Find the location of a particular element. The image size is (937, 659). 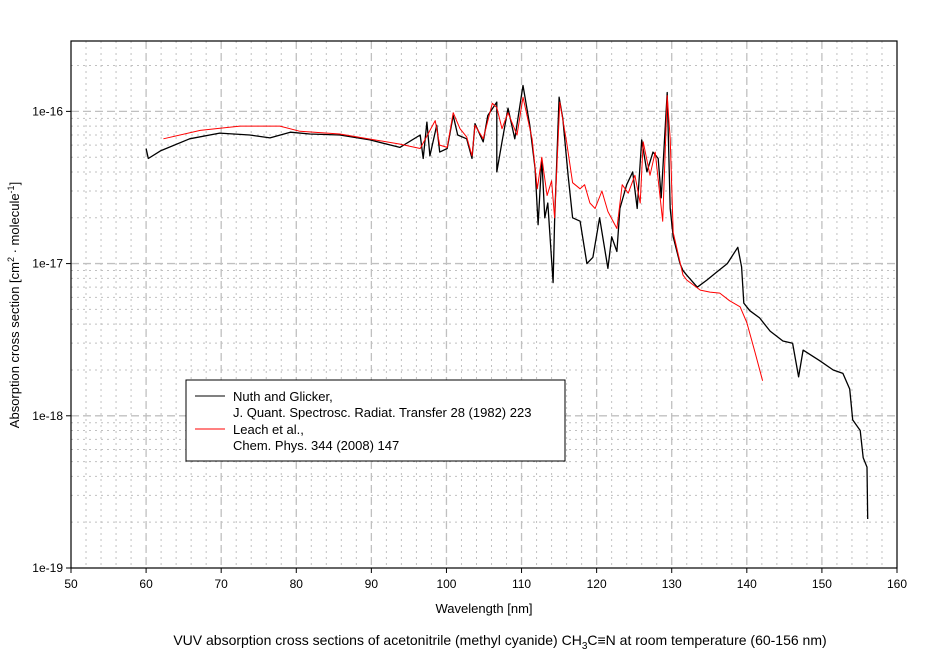

y-tick-label: 1e-17 is located at coordinates (47, 264).